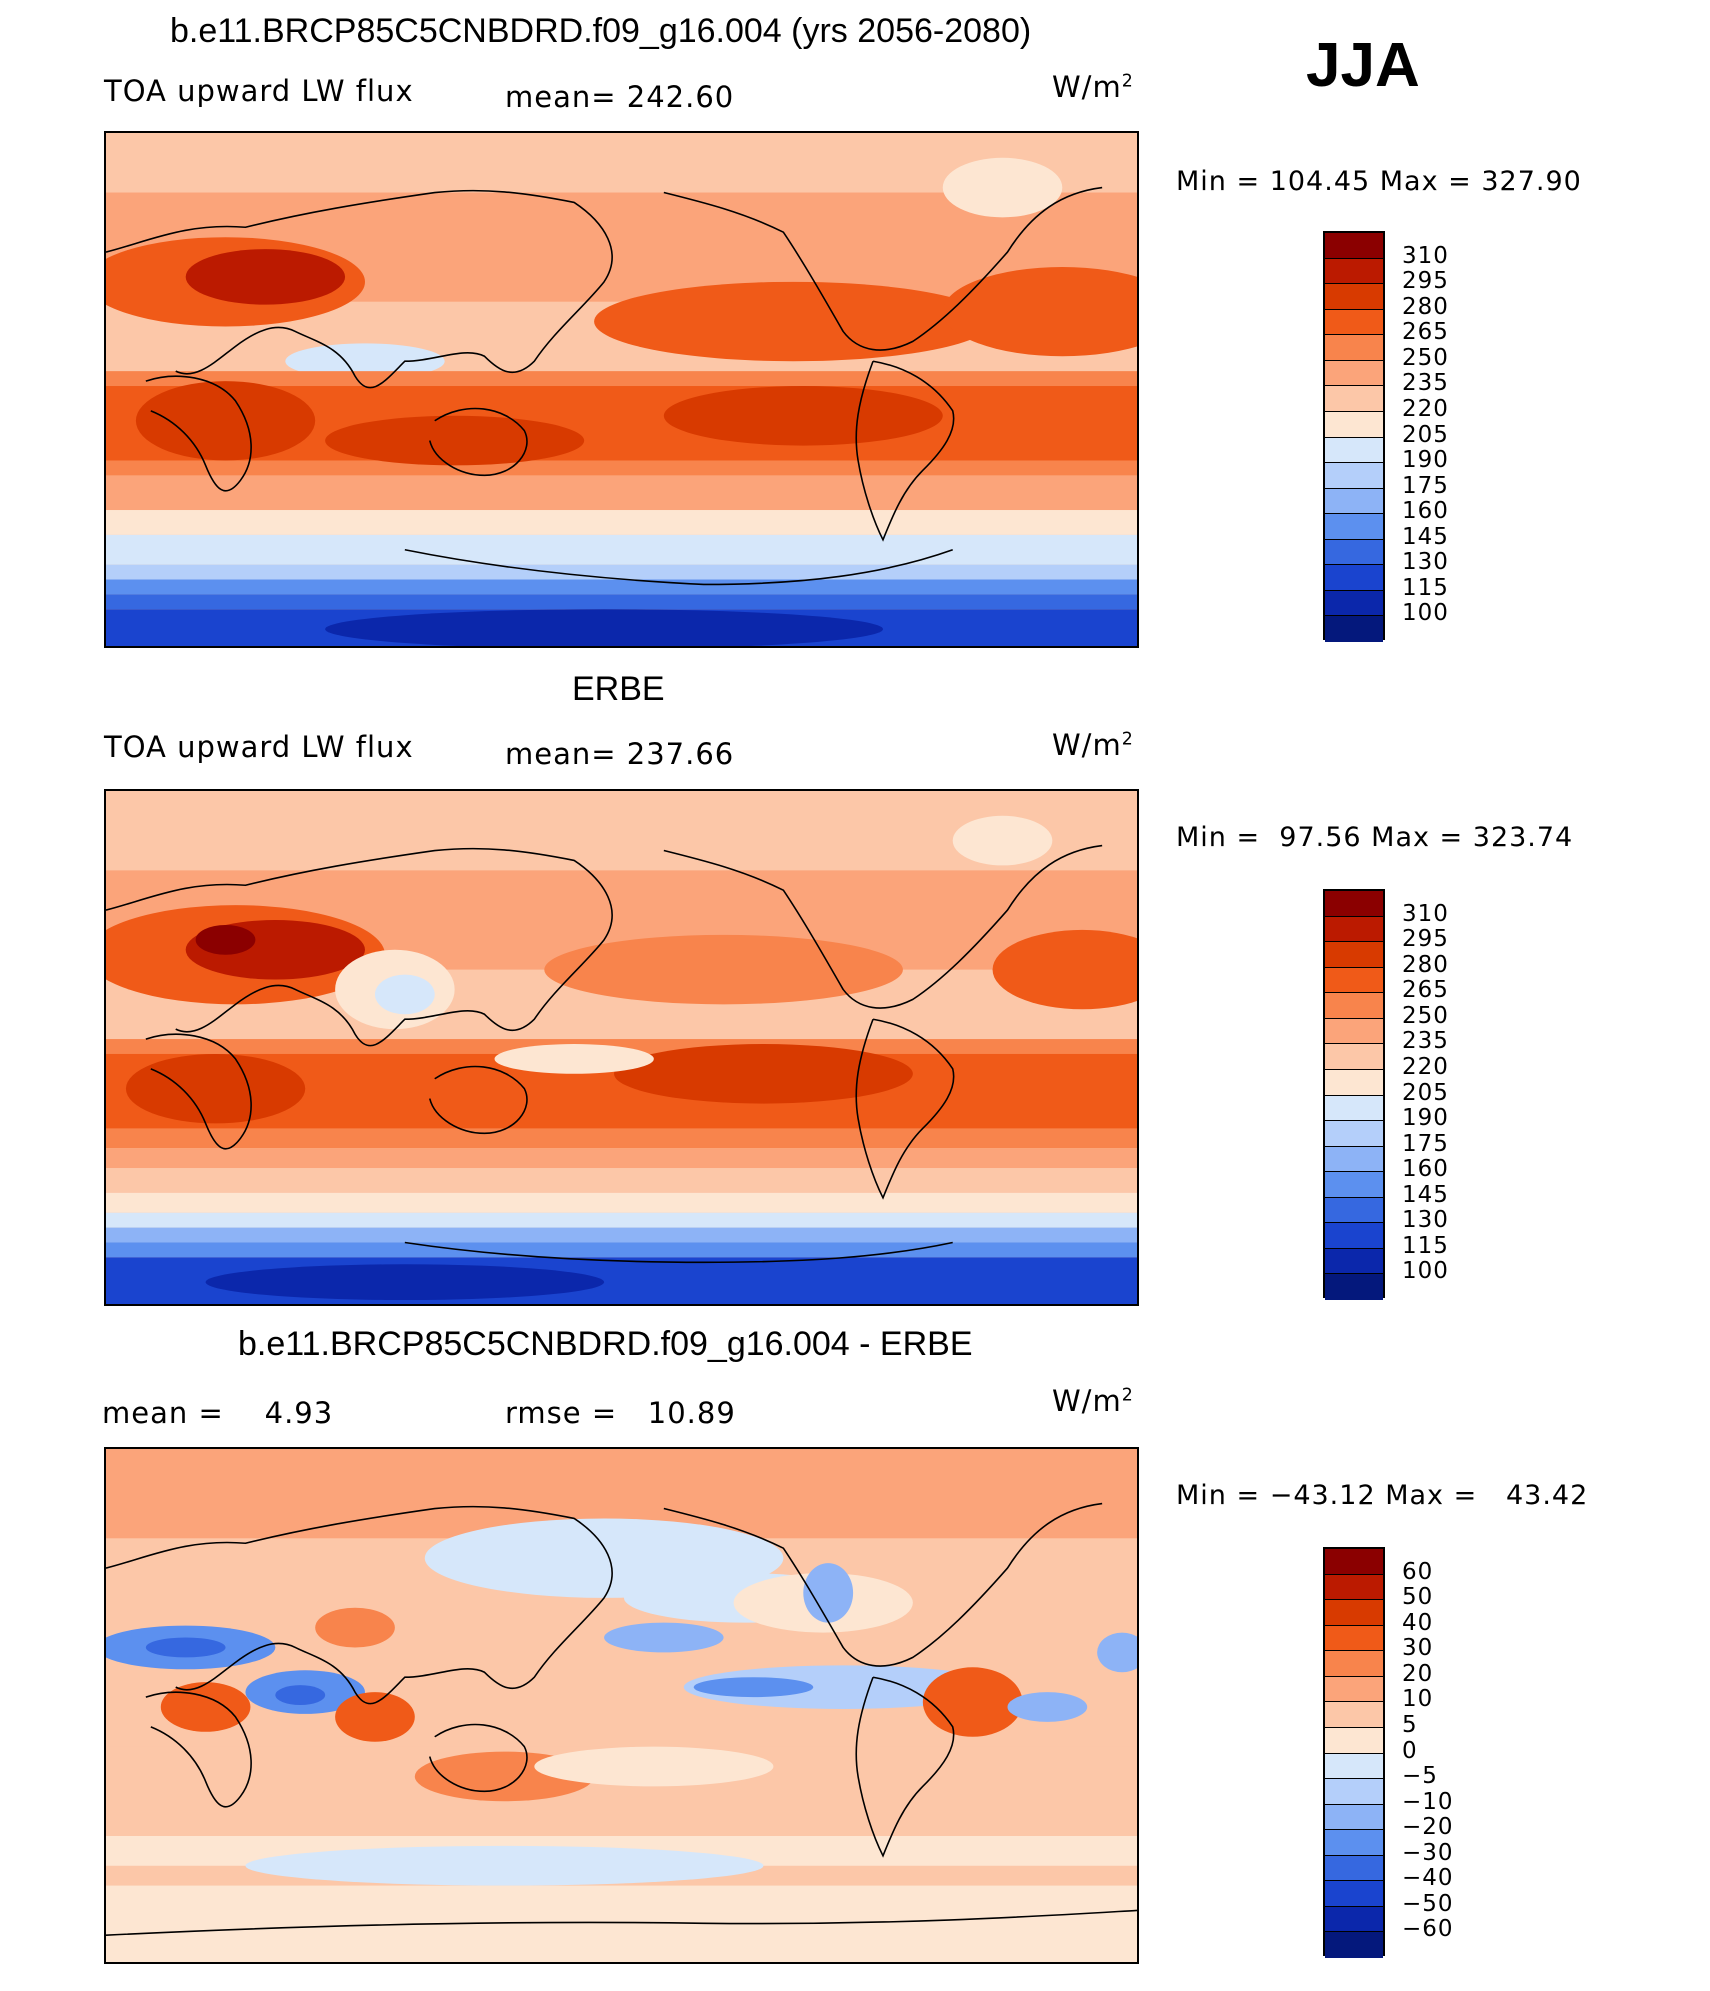 The image size is (1710, 1991). Describe the element at coordinates (1410, 1750) in the screenshot. I see `colorbar-tick-label: 0` at that location.